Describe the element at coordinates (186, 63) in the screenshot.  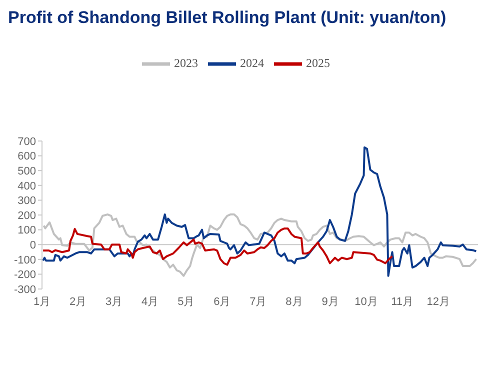
I see `legend-label: 2023` at that location.